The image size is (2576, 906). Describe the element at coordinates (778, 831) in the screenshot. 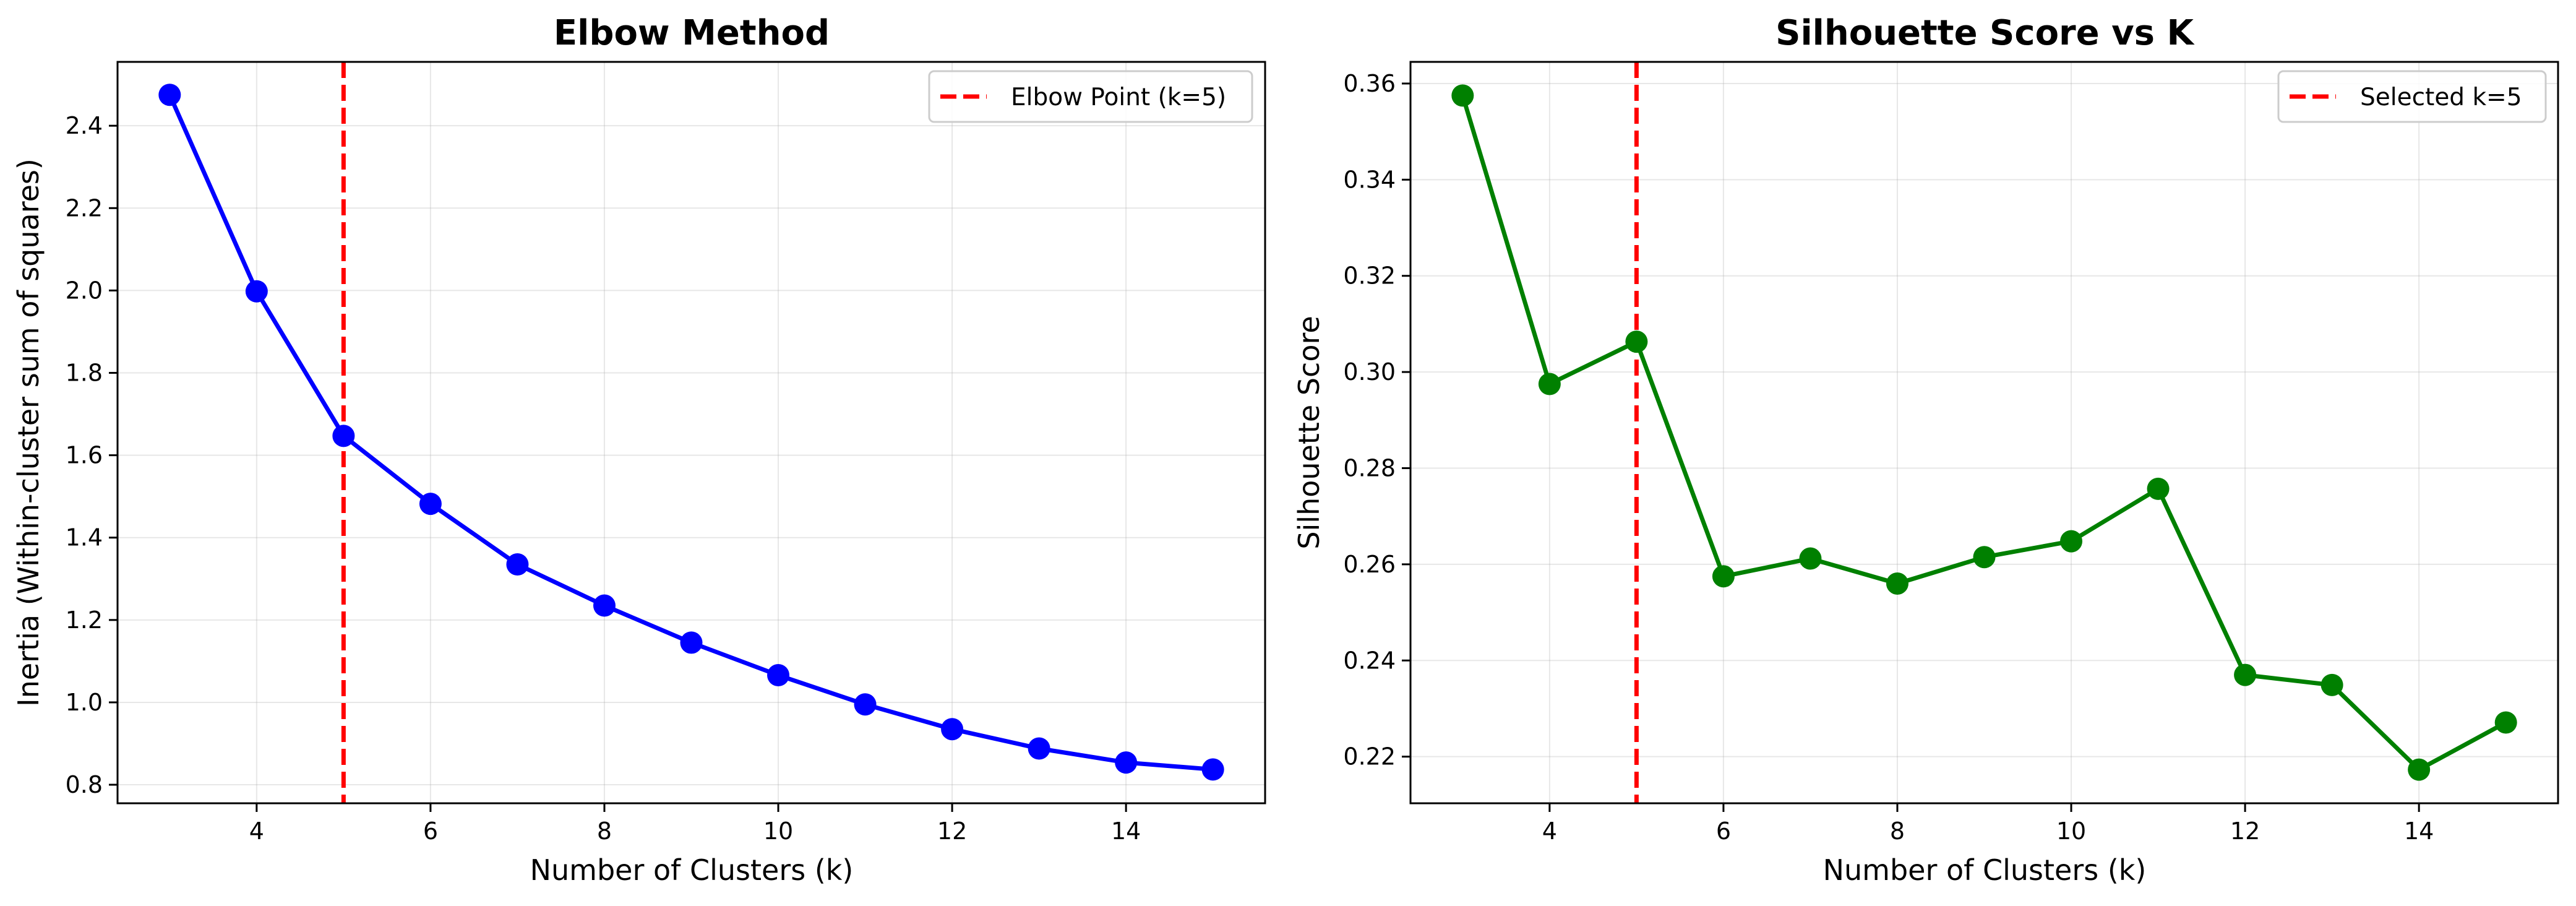

I see `elbow-x-tick-label: 10` at that location.